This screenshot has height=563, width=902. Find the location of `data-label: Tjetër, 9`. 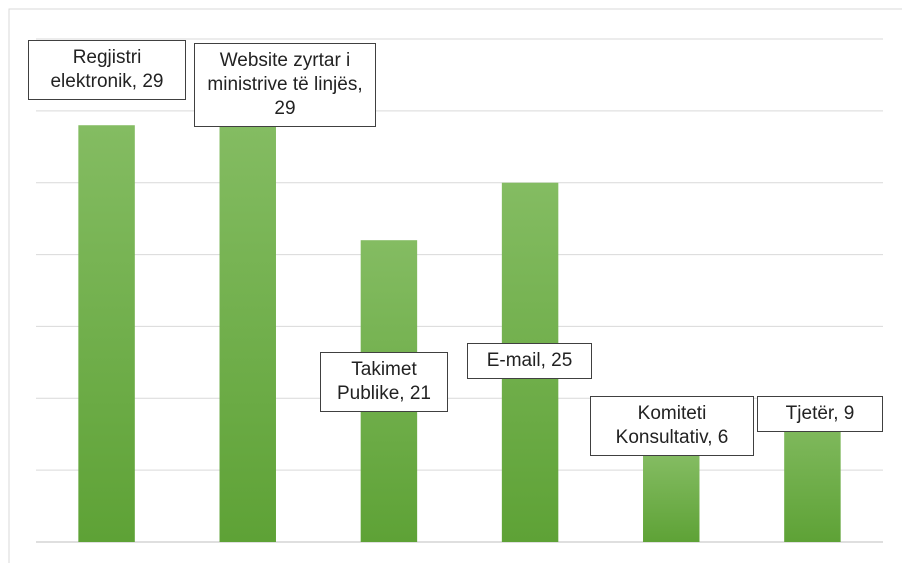

data-label: Tjetër, 9 is located at coordinates (820, 414).